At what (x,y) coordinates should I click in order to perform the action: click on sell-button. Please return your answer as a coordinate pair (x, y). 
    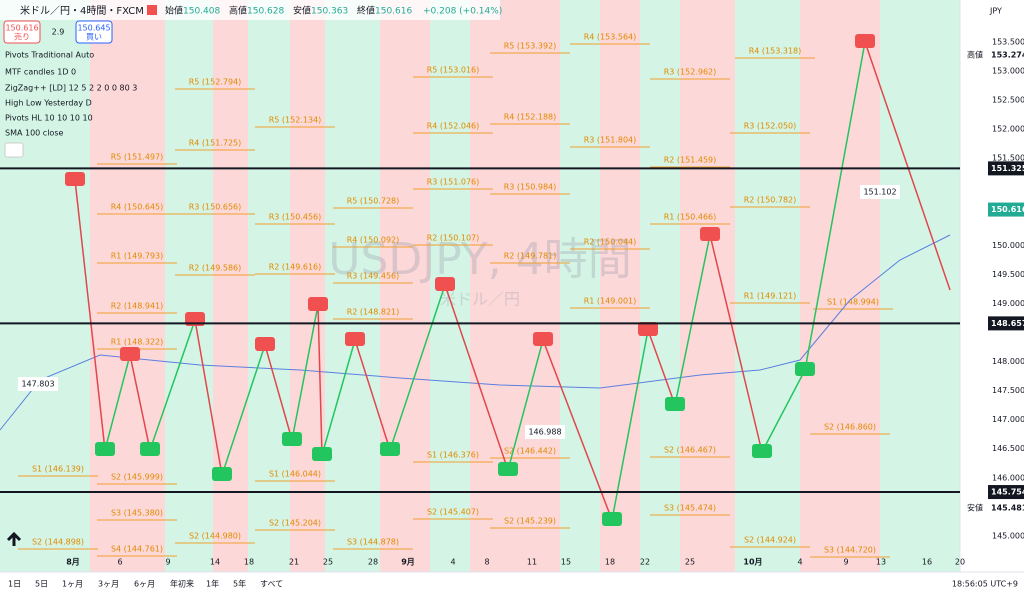
    Looking at the image, I should click on (22, 32).